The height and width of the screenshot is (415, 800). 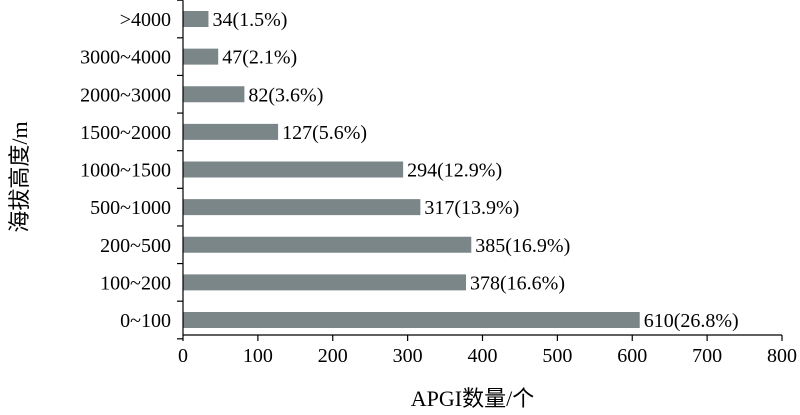 I want to click on category-label-2: 100~200, so click(x=135, y=283).